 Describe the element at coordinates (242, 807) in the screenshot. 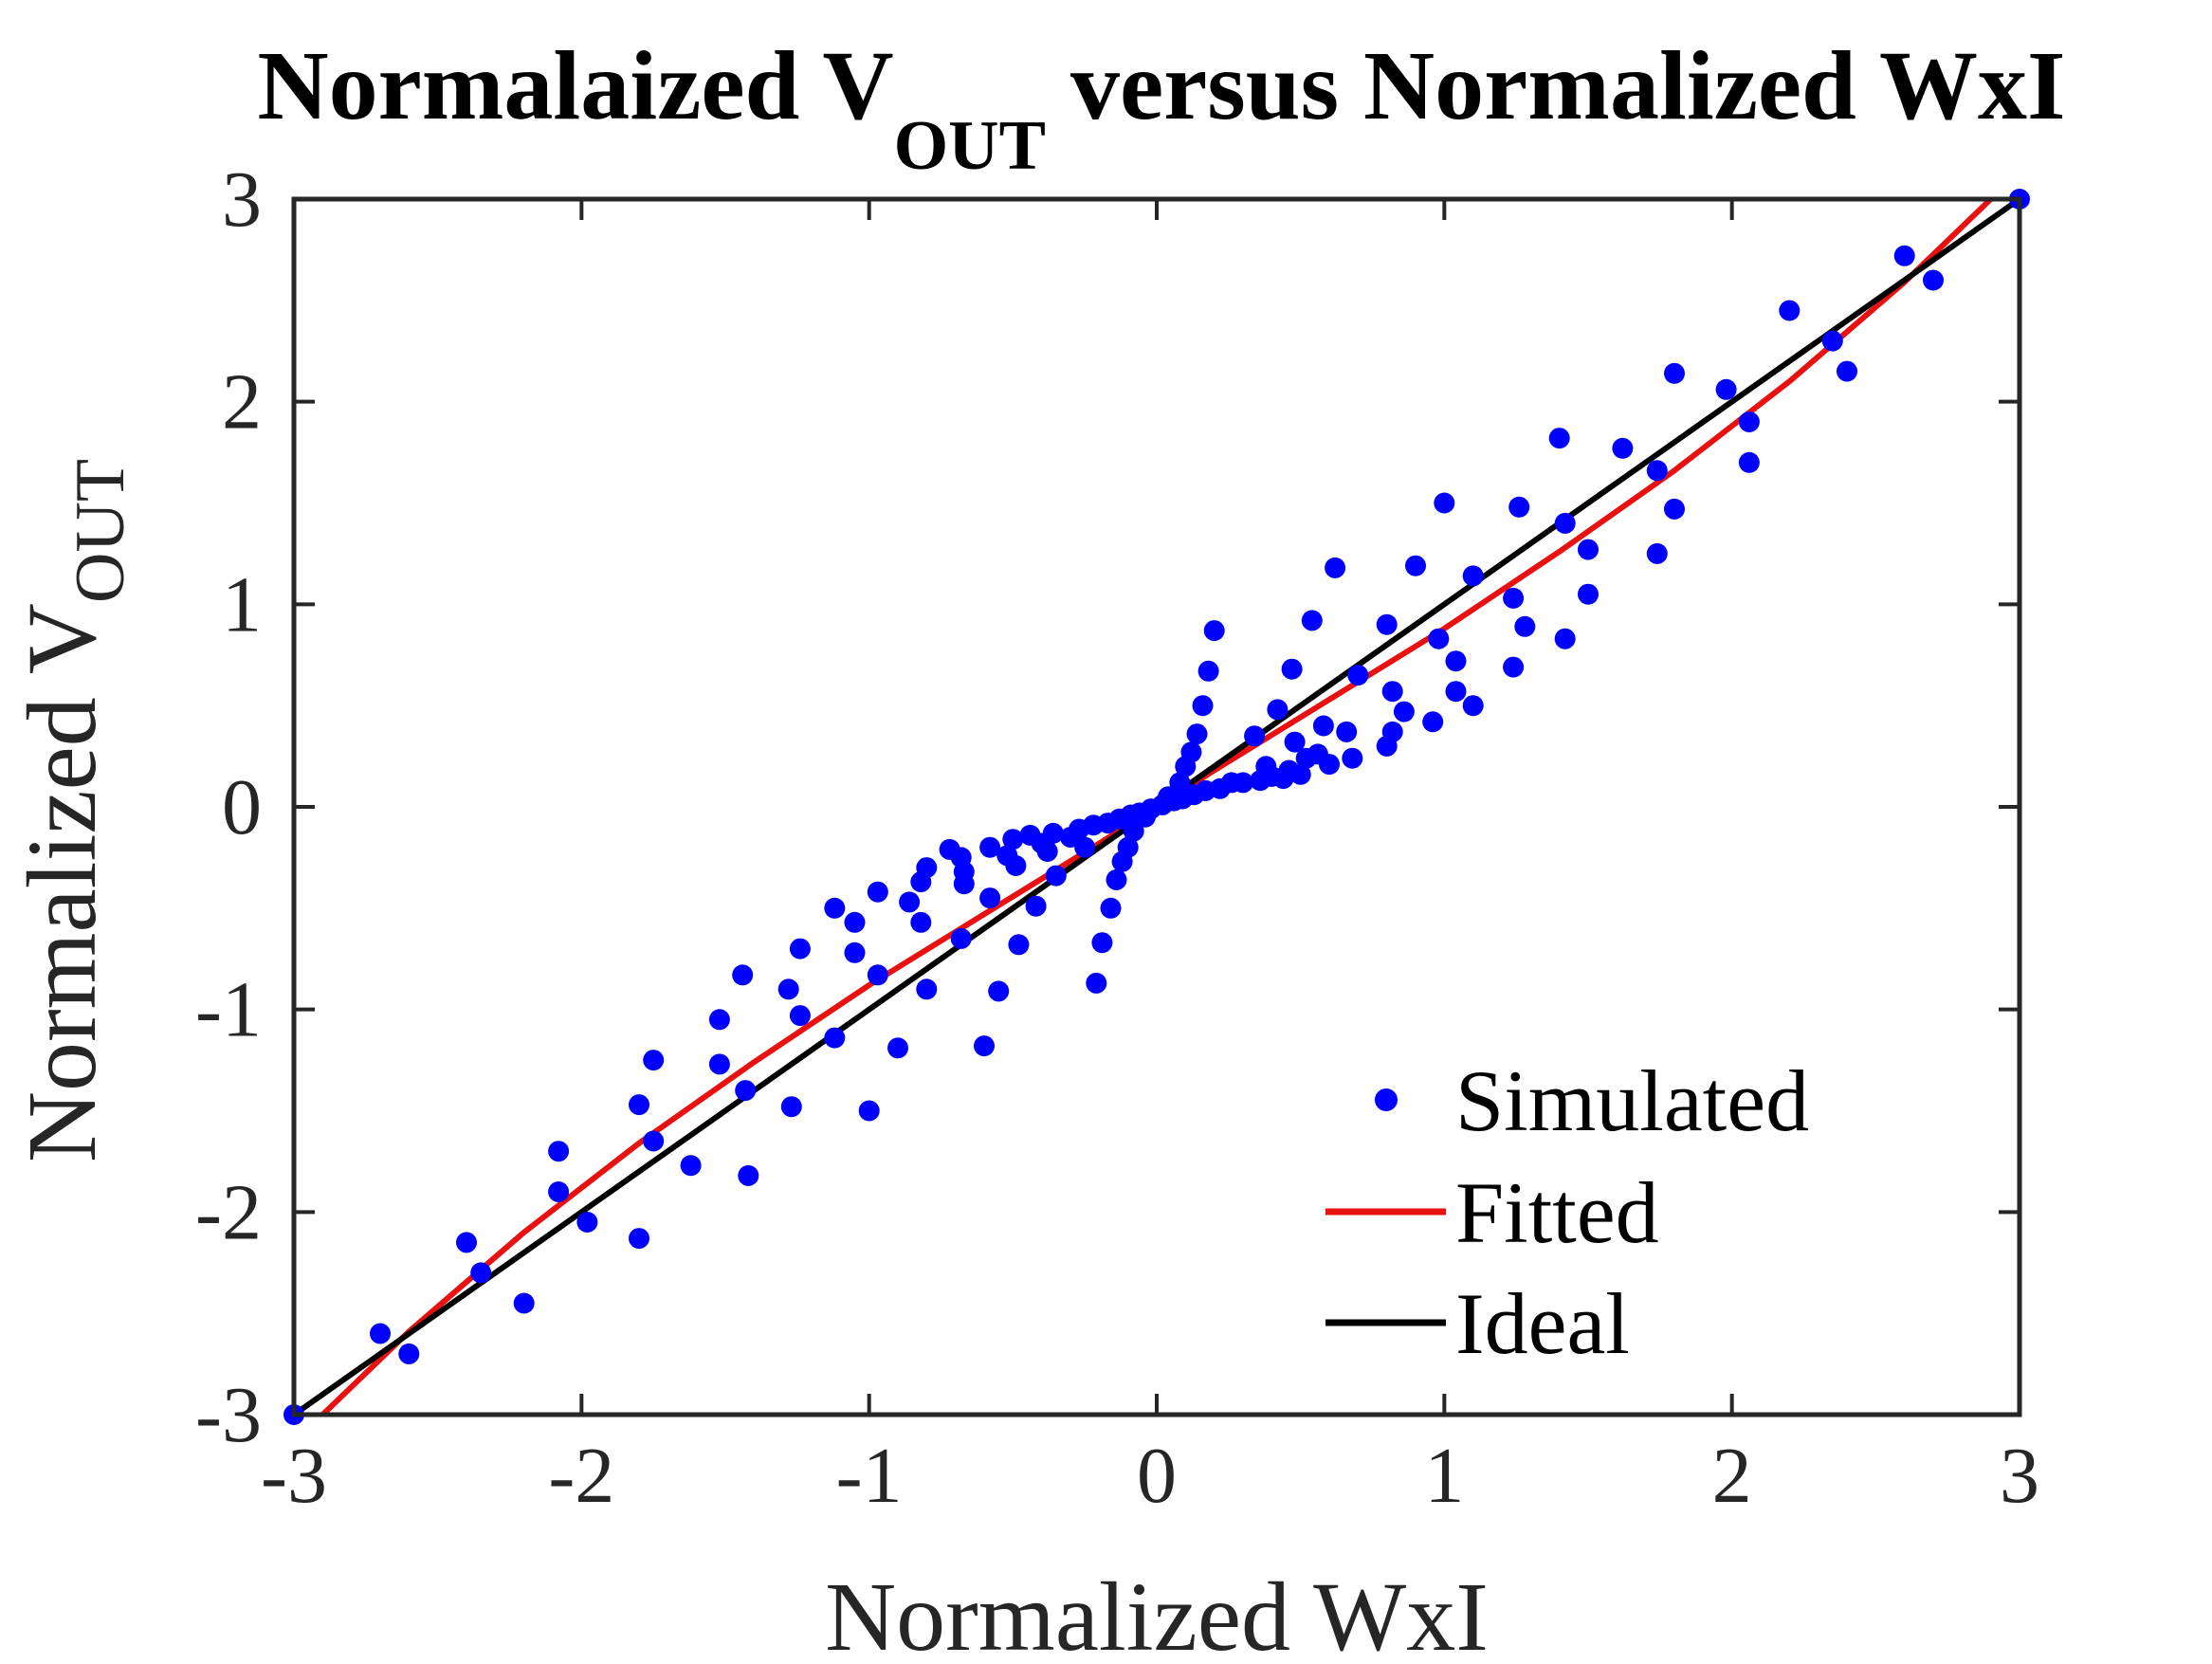

I see `y-tick-label: 0` at that location.